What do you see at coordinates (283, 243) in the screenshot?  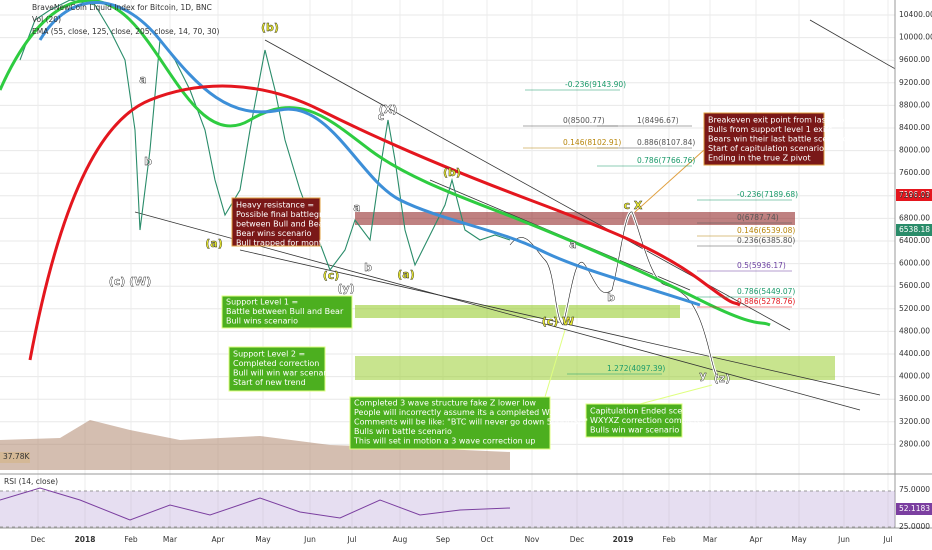 I see `annotation-text: Bull trapped for months` at bounding box center [283, 243].